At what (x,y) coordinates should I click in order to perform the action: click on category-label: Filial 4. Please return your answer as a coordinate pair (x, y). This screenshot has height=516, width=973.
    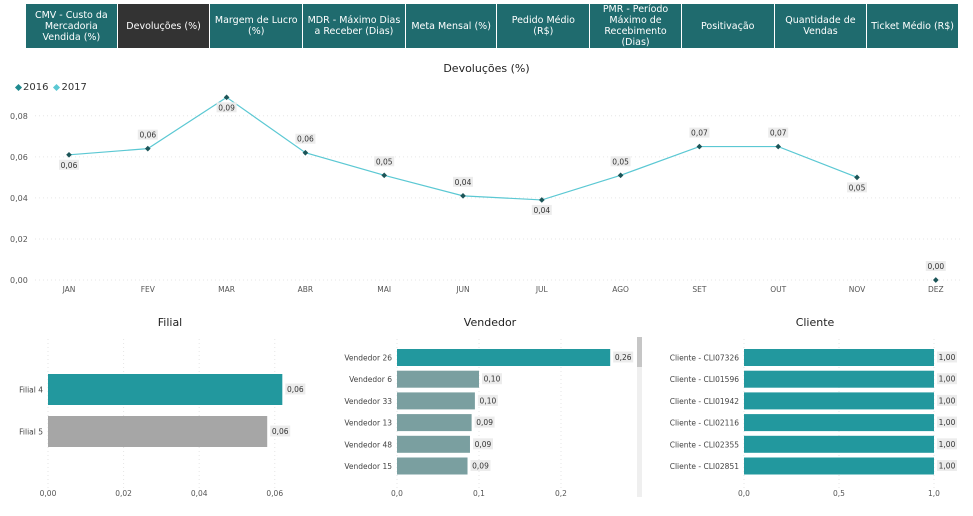
    Looking at the image, I should click on (31, 390).